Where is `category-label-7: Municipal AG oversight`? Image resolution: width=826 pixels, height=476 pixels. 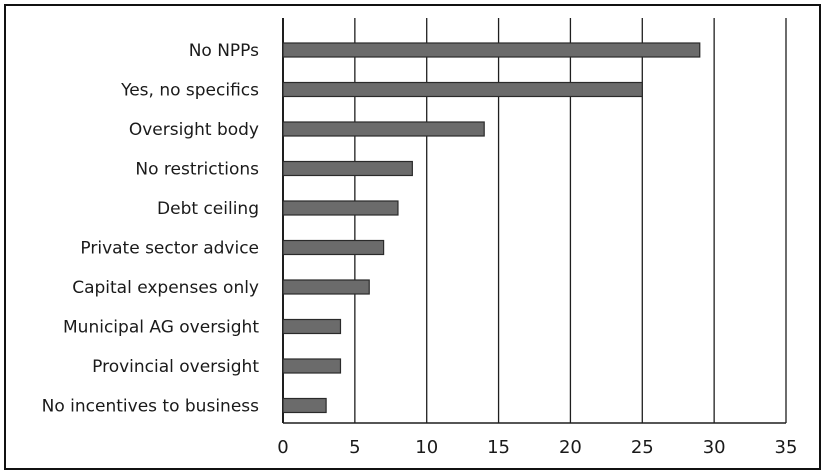
category-label-7: Municipal AG oversight is located at coordinates (161, 328).